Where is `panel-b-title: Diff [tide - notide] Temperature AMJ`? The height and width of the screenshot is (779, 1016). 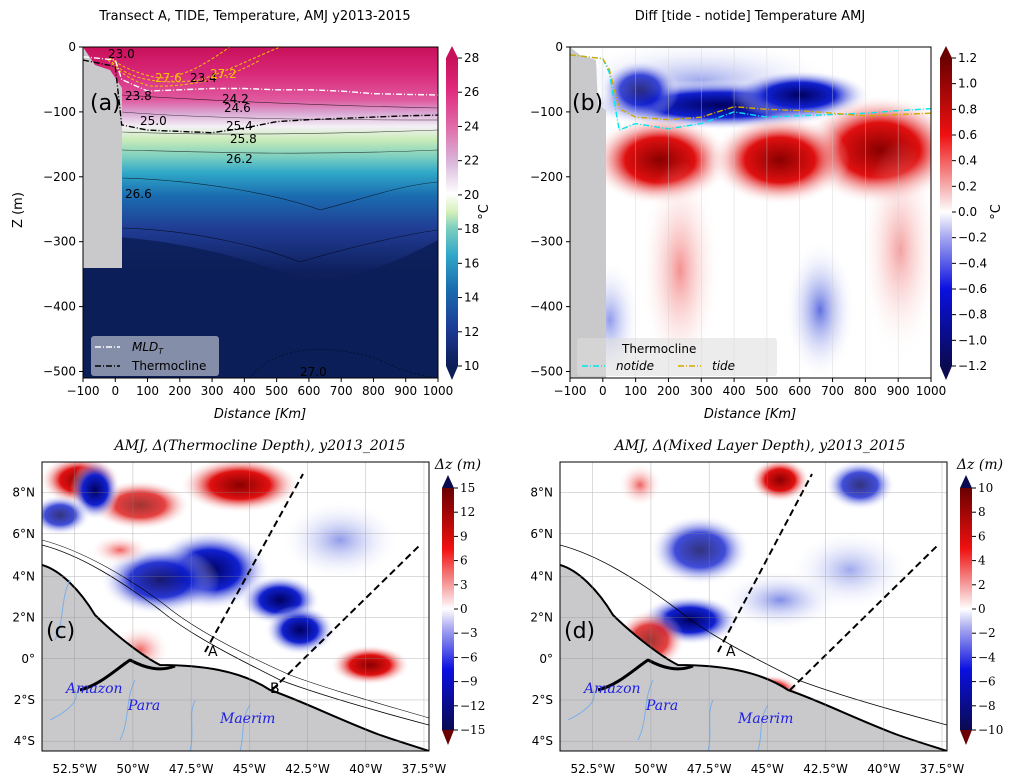
panel-b-title: Diff [tide - notide] Temperature AMJ is located at coordinates (750, 16).